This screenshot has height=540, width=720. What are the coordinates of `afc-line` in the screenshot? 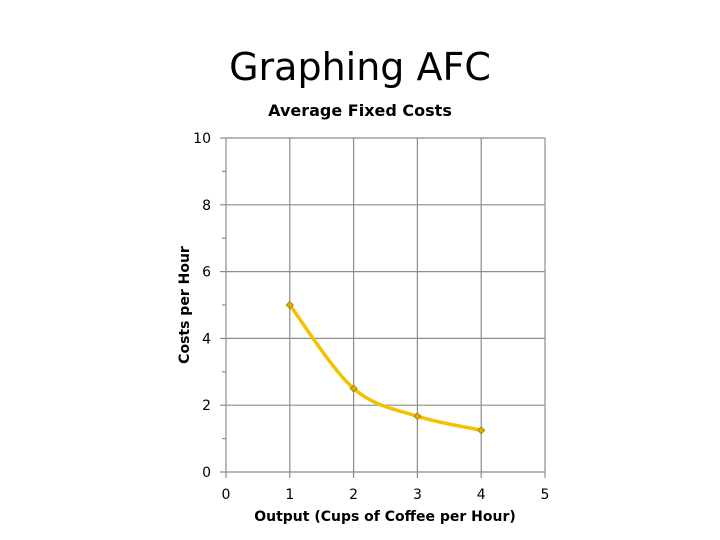 It's located at (385, 367).